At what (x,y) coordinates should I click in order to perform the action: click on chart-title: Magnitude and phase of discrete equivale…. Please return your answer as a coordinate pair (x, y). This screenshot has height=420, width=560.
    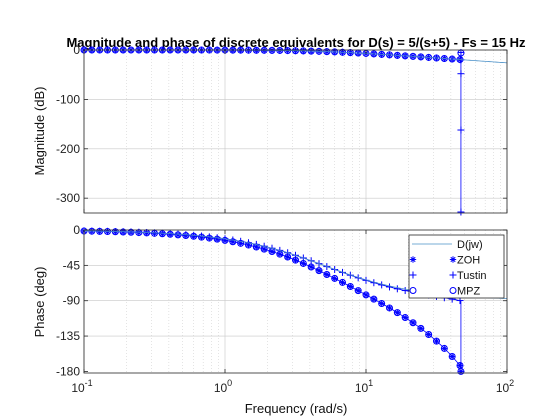
    Looking at the image, I should click on (296, 42).